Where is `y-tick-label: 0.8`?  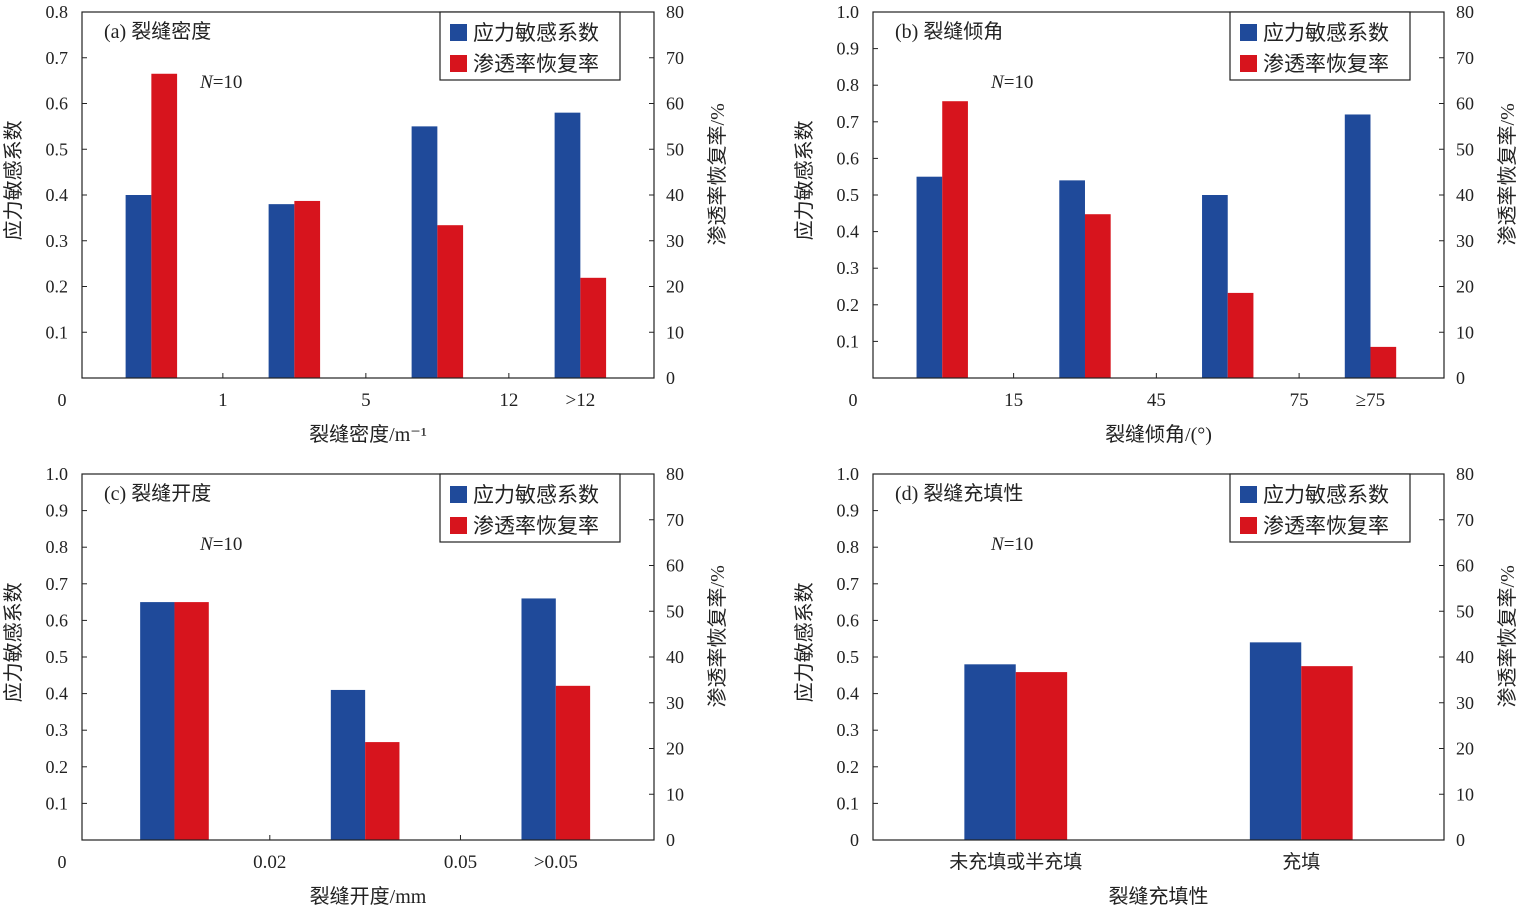
y-tick-label: 0.8 is located at coordinates (848, 547).